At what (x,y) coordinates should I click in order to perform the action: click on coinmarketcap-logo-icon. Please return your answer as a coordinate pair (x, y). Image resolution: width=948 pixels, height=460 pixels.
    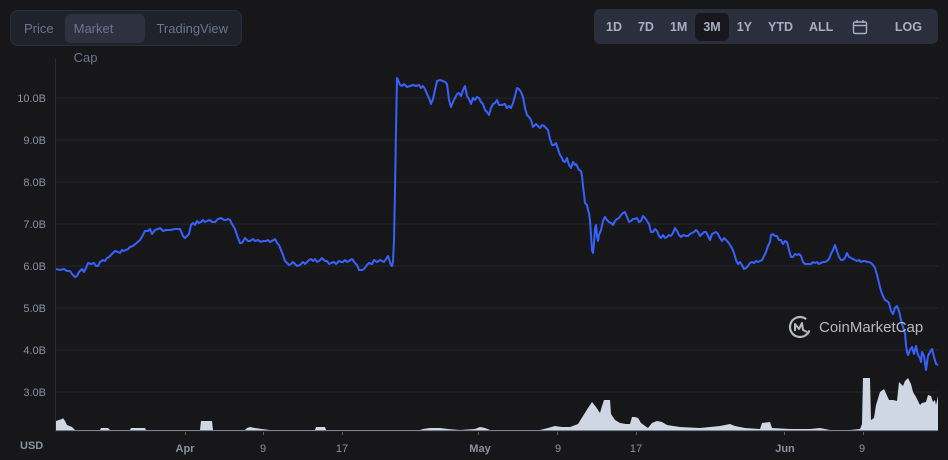
    Looking at the image, I should click on (800, 327).